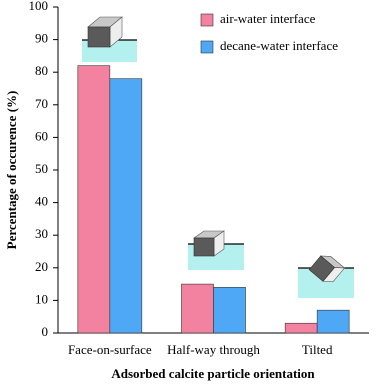  Describe the element at coordinates (216, 250) in the screenshot. I see `inset-half-way` at that location.